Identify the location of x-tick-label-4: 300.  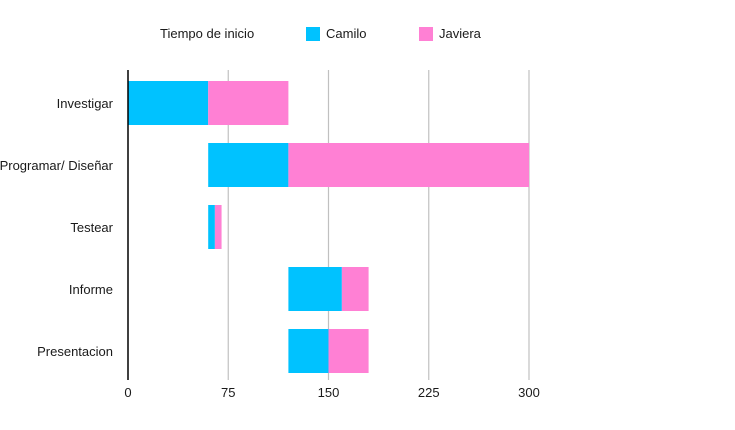
(529, 392).